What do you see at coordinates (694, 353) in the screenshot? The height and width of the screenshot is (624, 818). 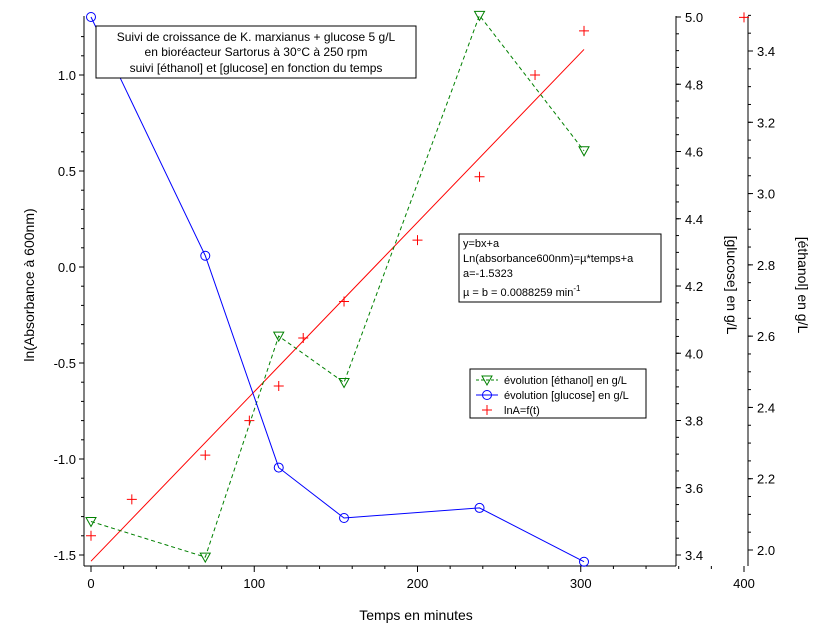 I see `glucose-tick-label: 4.0` at bounding box center [694, 353].